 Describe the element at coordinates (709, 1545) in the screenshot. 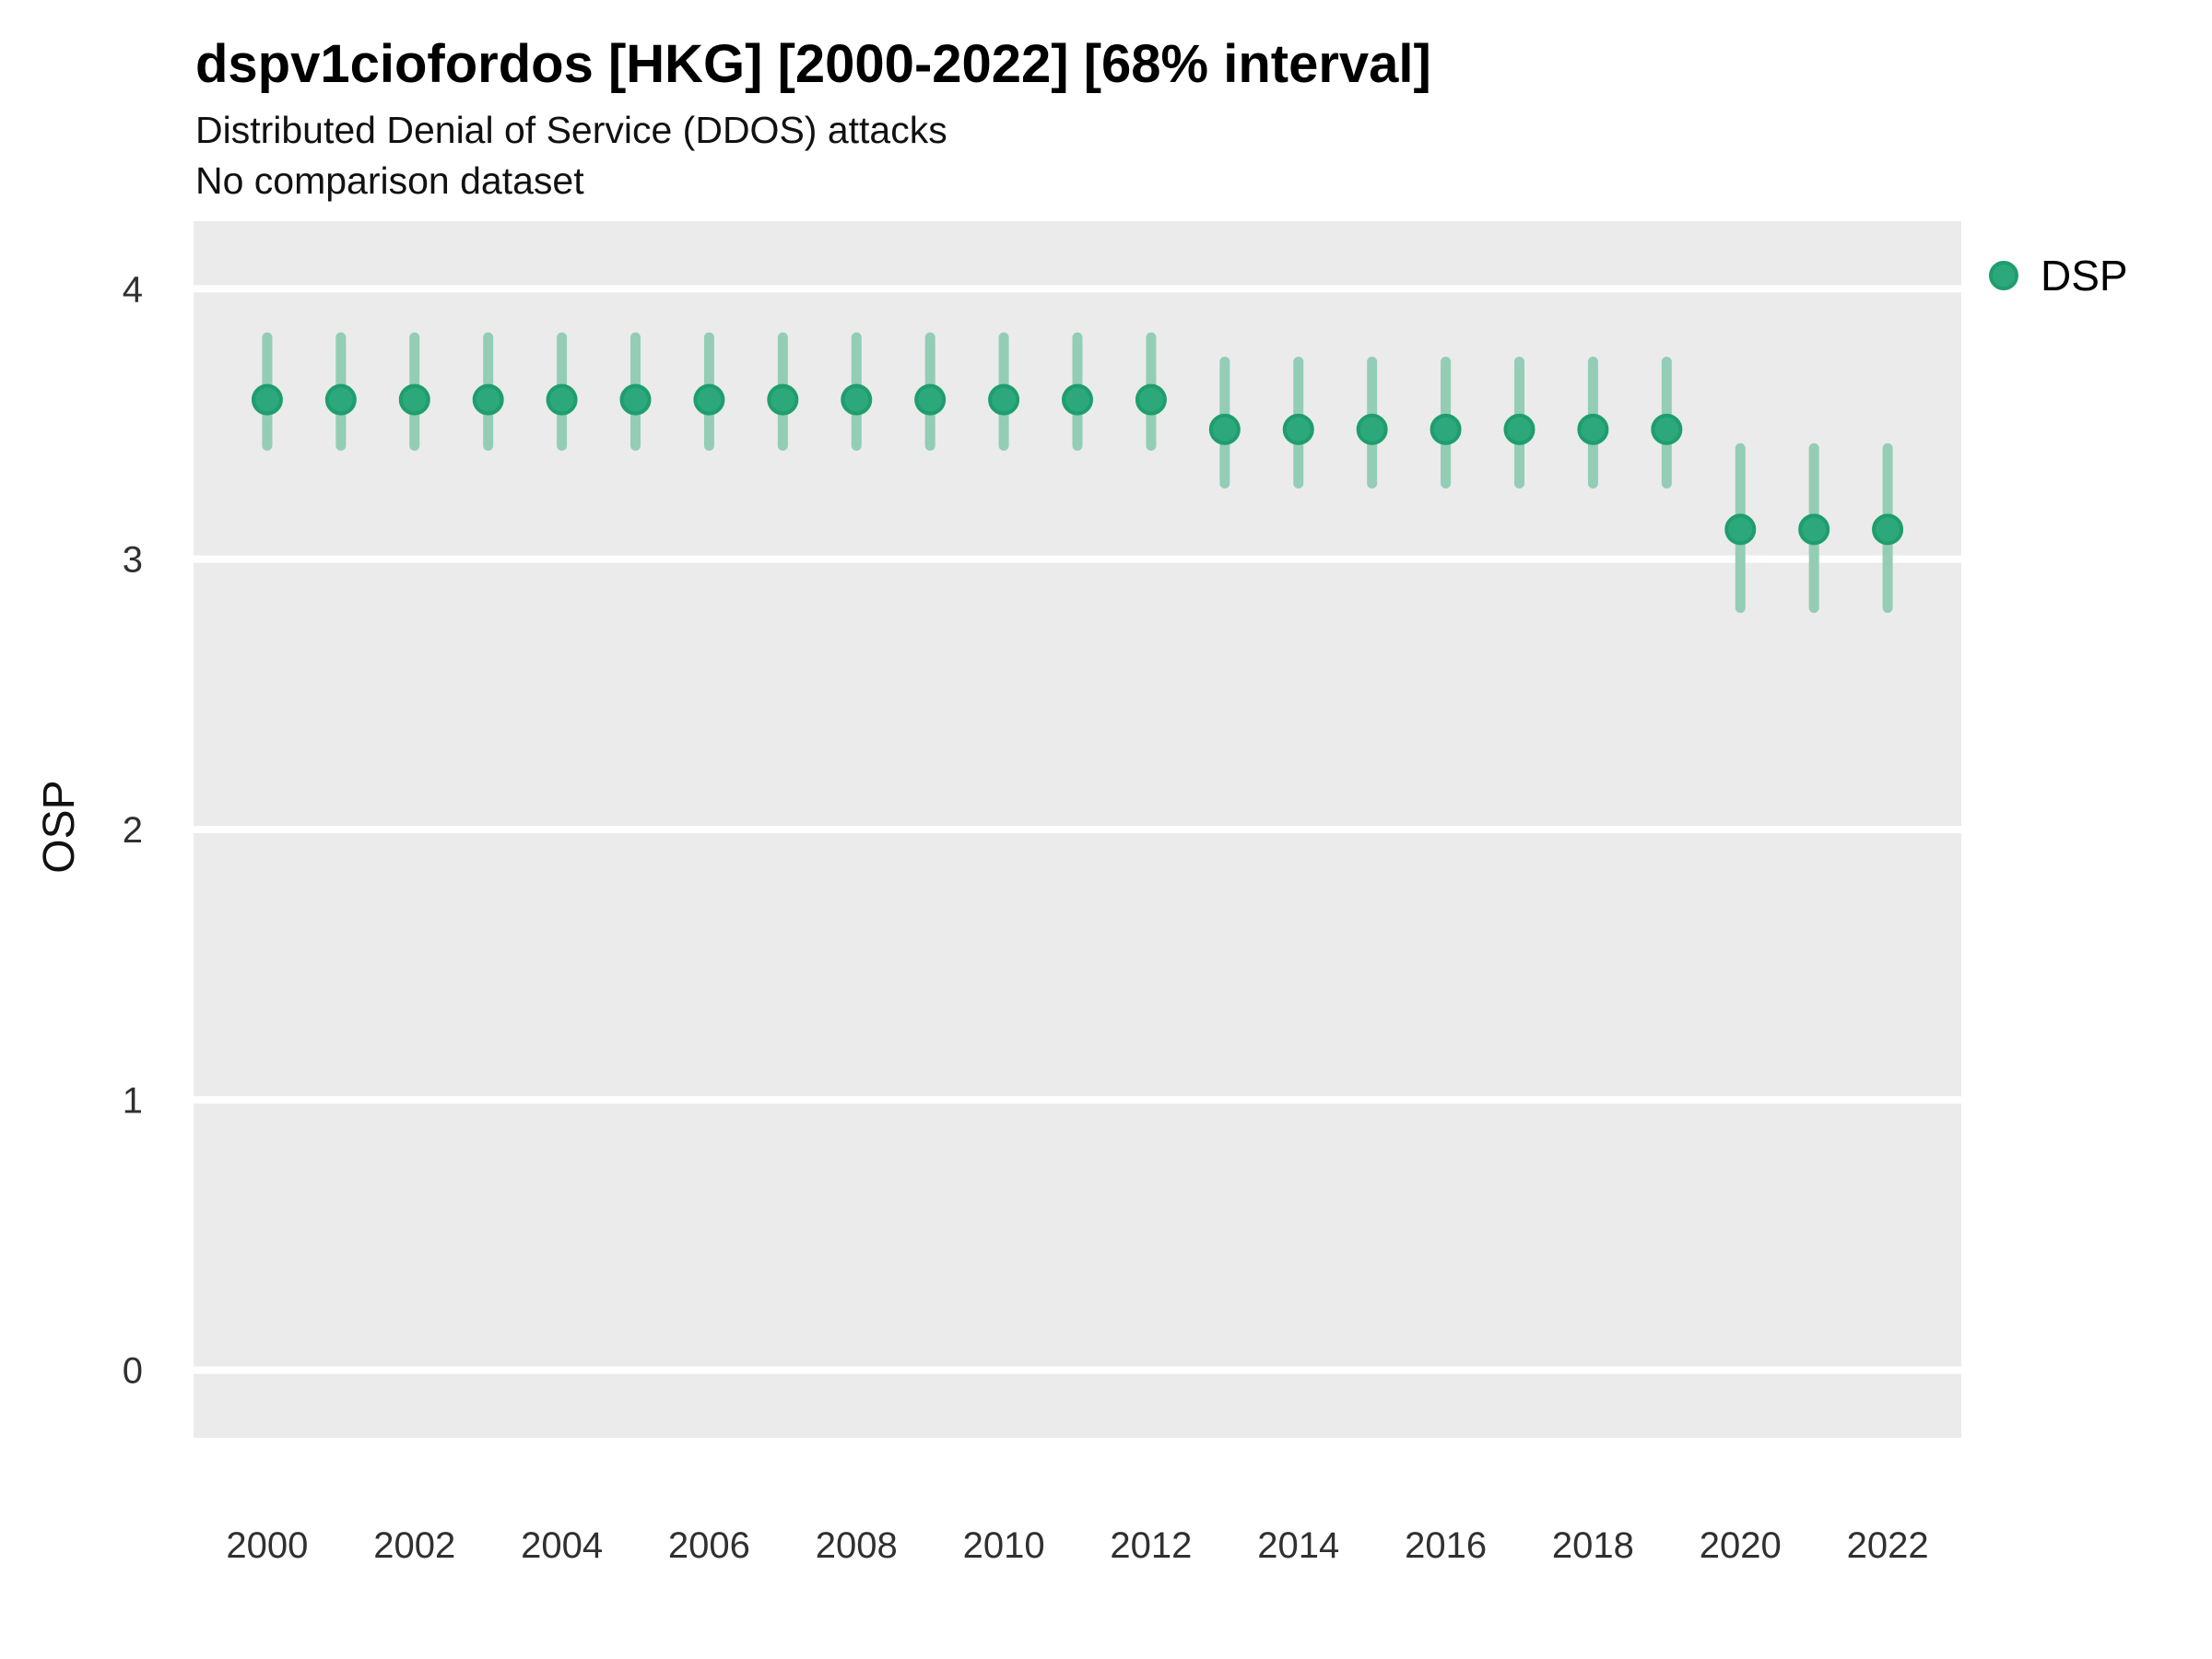

I see `x-tick-label: 2006` at that location.